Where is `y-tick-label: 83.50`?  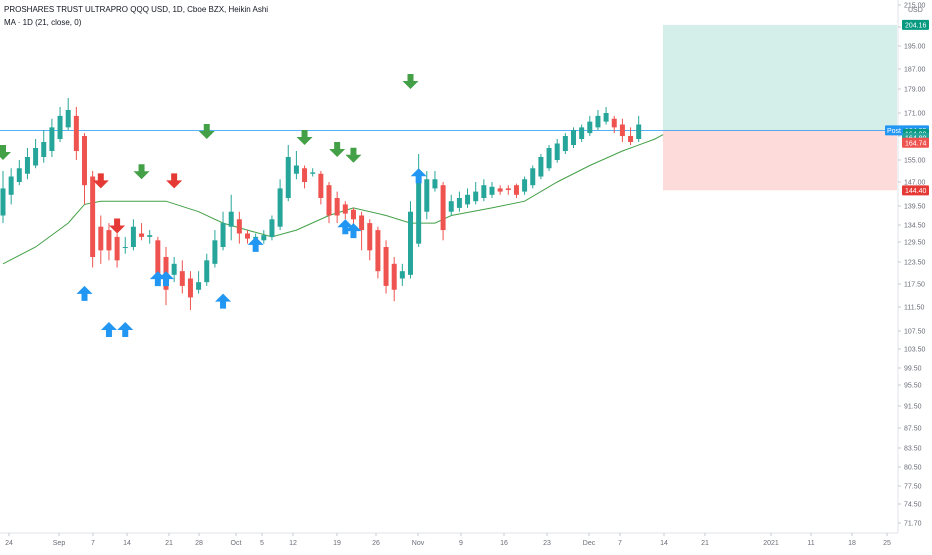 y-tick-label: 83.50 is located at coordinates (913, 449).